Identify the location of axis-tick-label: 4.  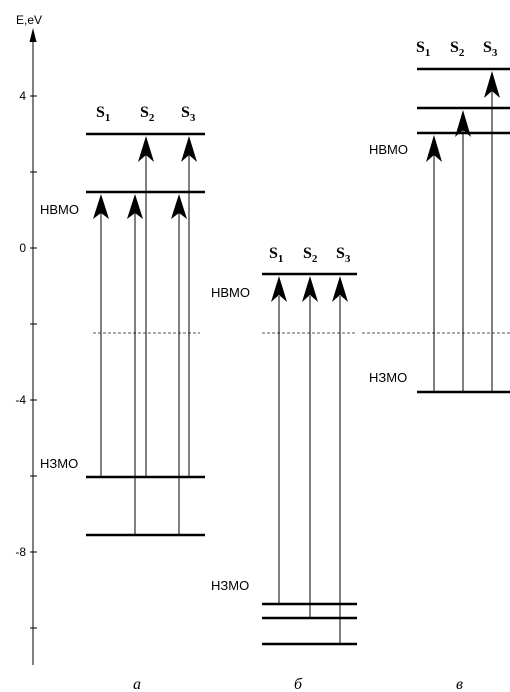
(22, 96).